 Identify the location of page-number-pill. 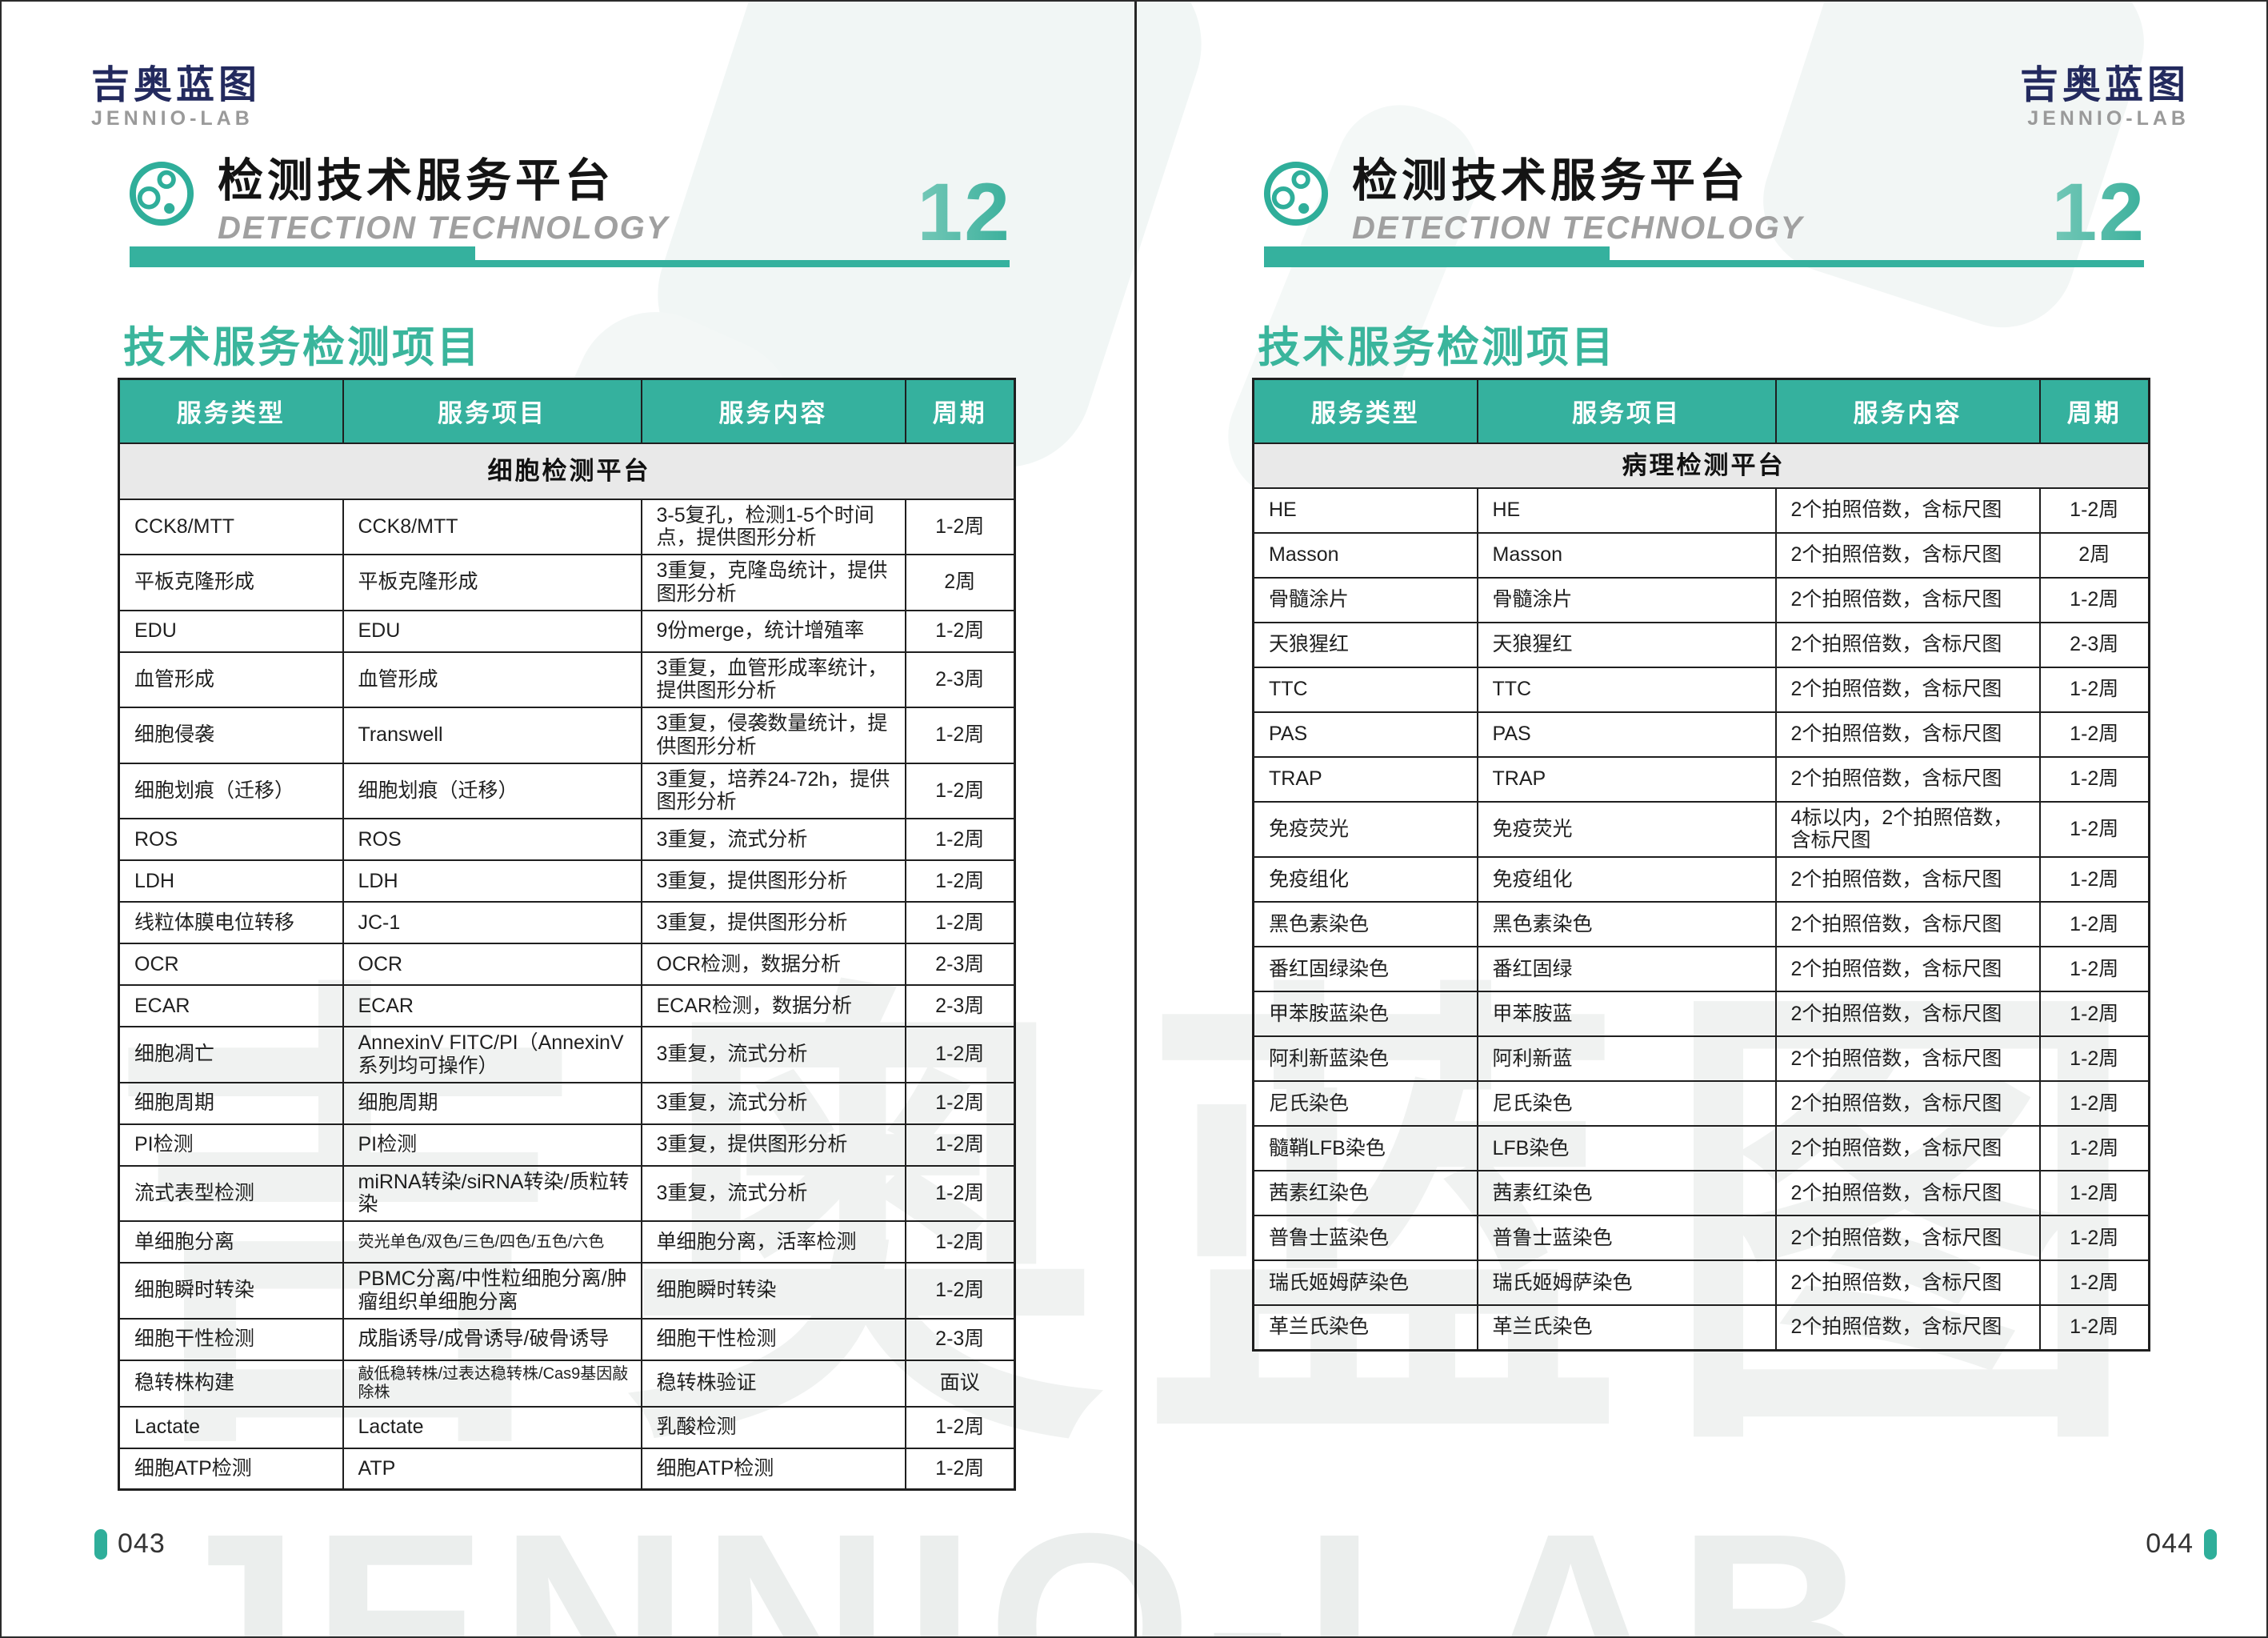
(2210, 1544).